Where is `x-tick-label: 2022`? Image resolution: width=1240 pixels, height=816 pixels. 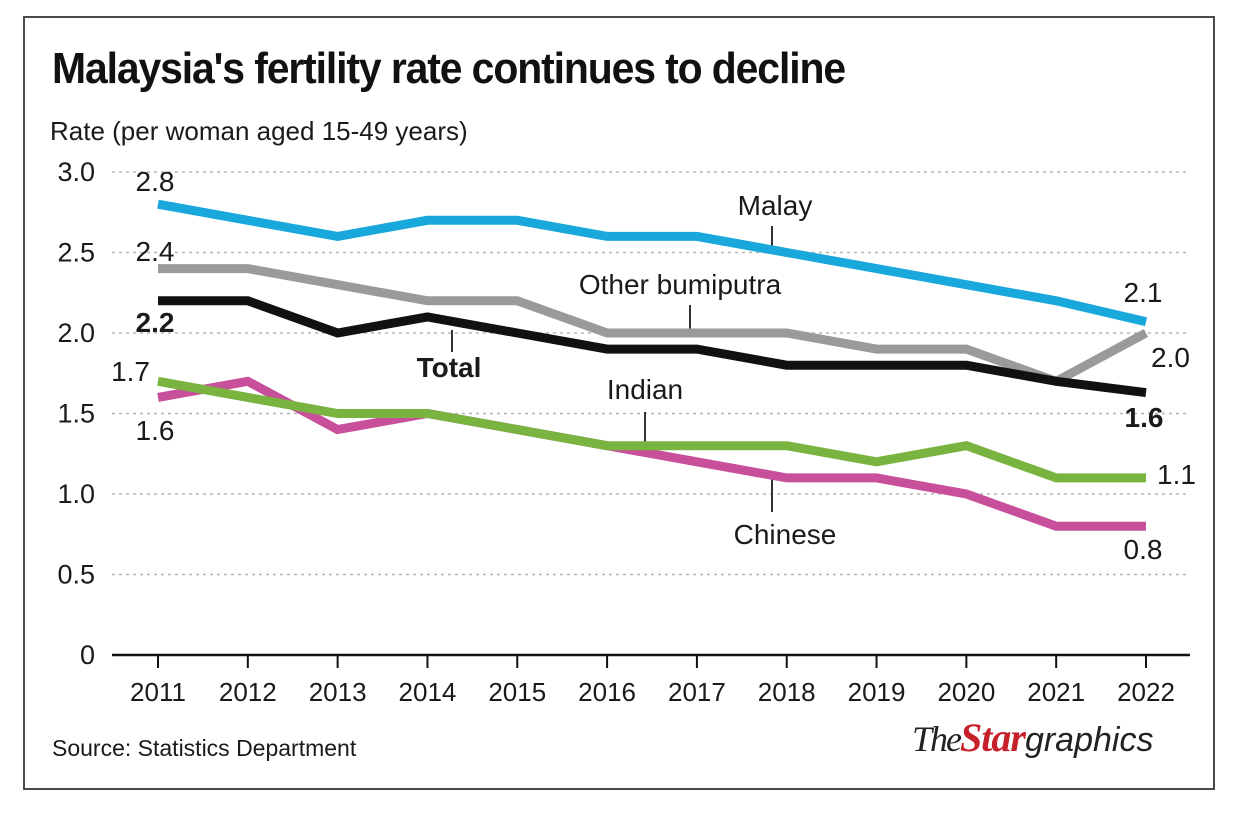
x-tick-label: 2022 is located at coordinates (1146, 692).